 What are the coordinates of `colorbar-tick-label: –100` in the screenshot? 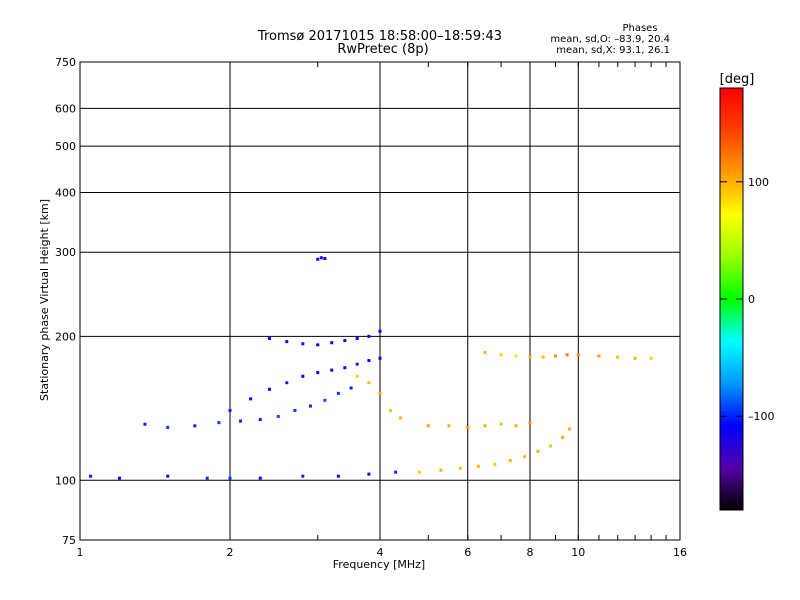 It's located at (761, 416).